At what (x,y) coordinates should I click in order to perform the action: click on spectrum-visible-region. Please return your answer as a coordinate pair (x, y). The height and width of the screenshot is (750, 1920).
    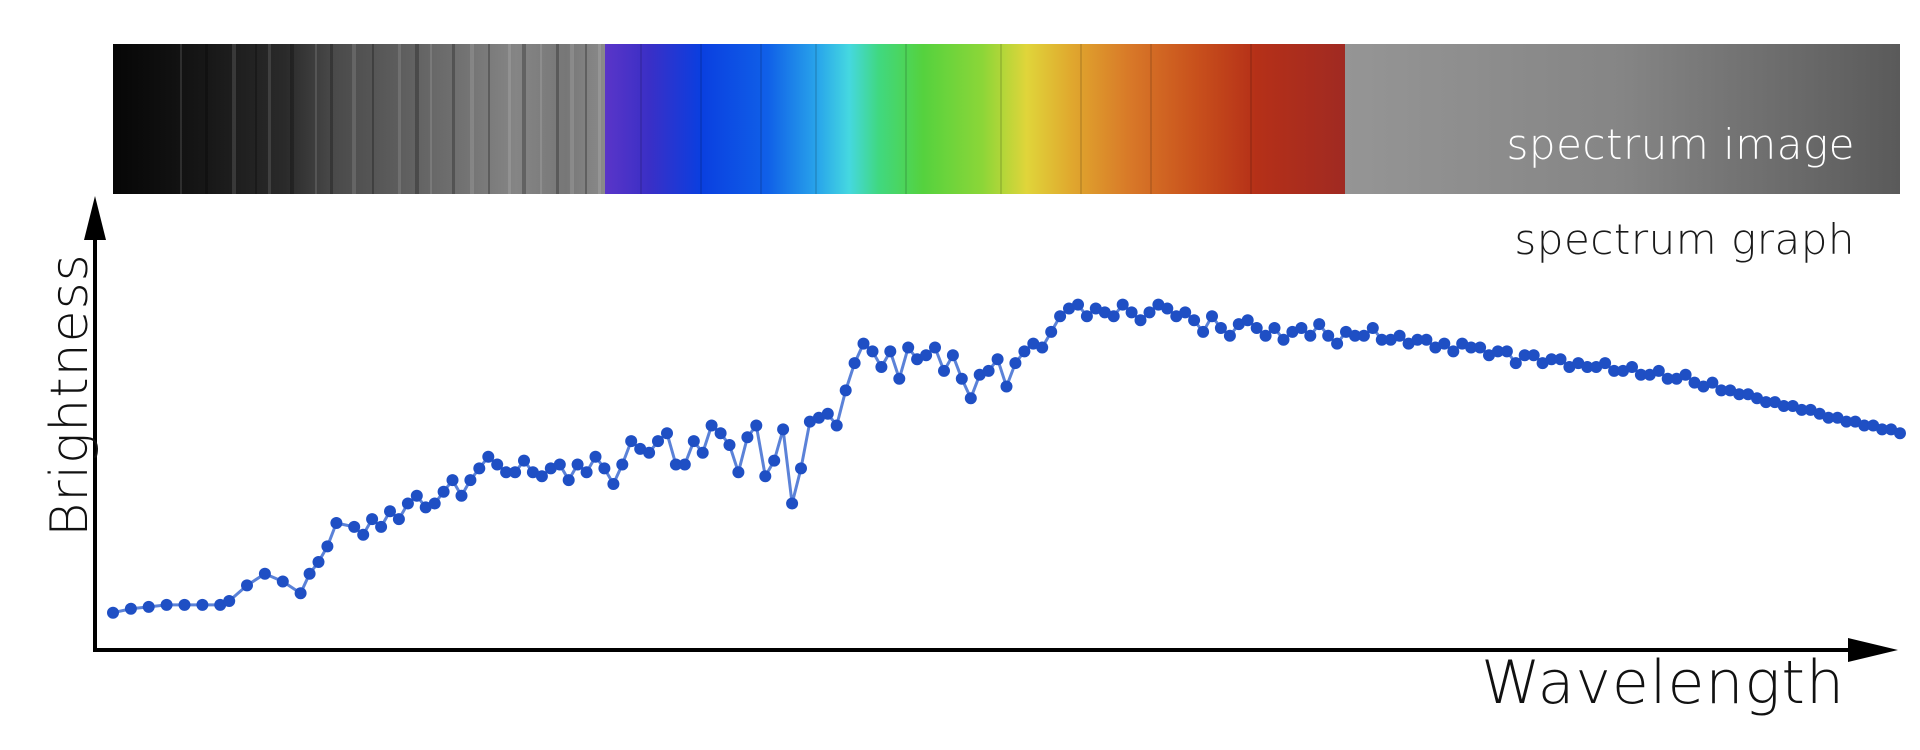
    Looking at the image, I should click on (975, 119).